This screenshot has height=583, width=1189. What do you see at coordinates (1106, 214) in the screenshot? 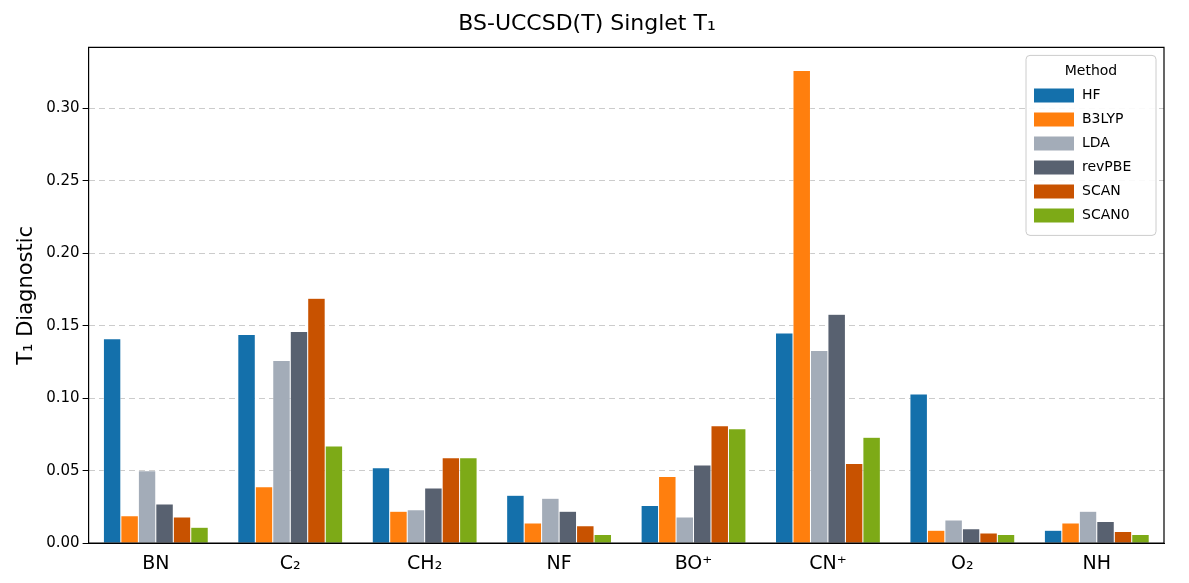
I see `legend-label: SCAN0` at bounding box center [1106, 214].